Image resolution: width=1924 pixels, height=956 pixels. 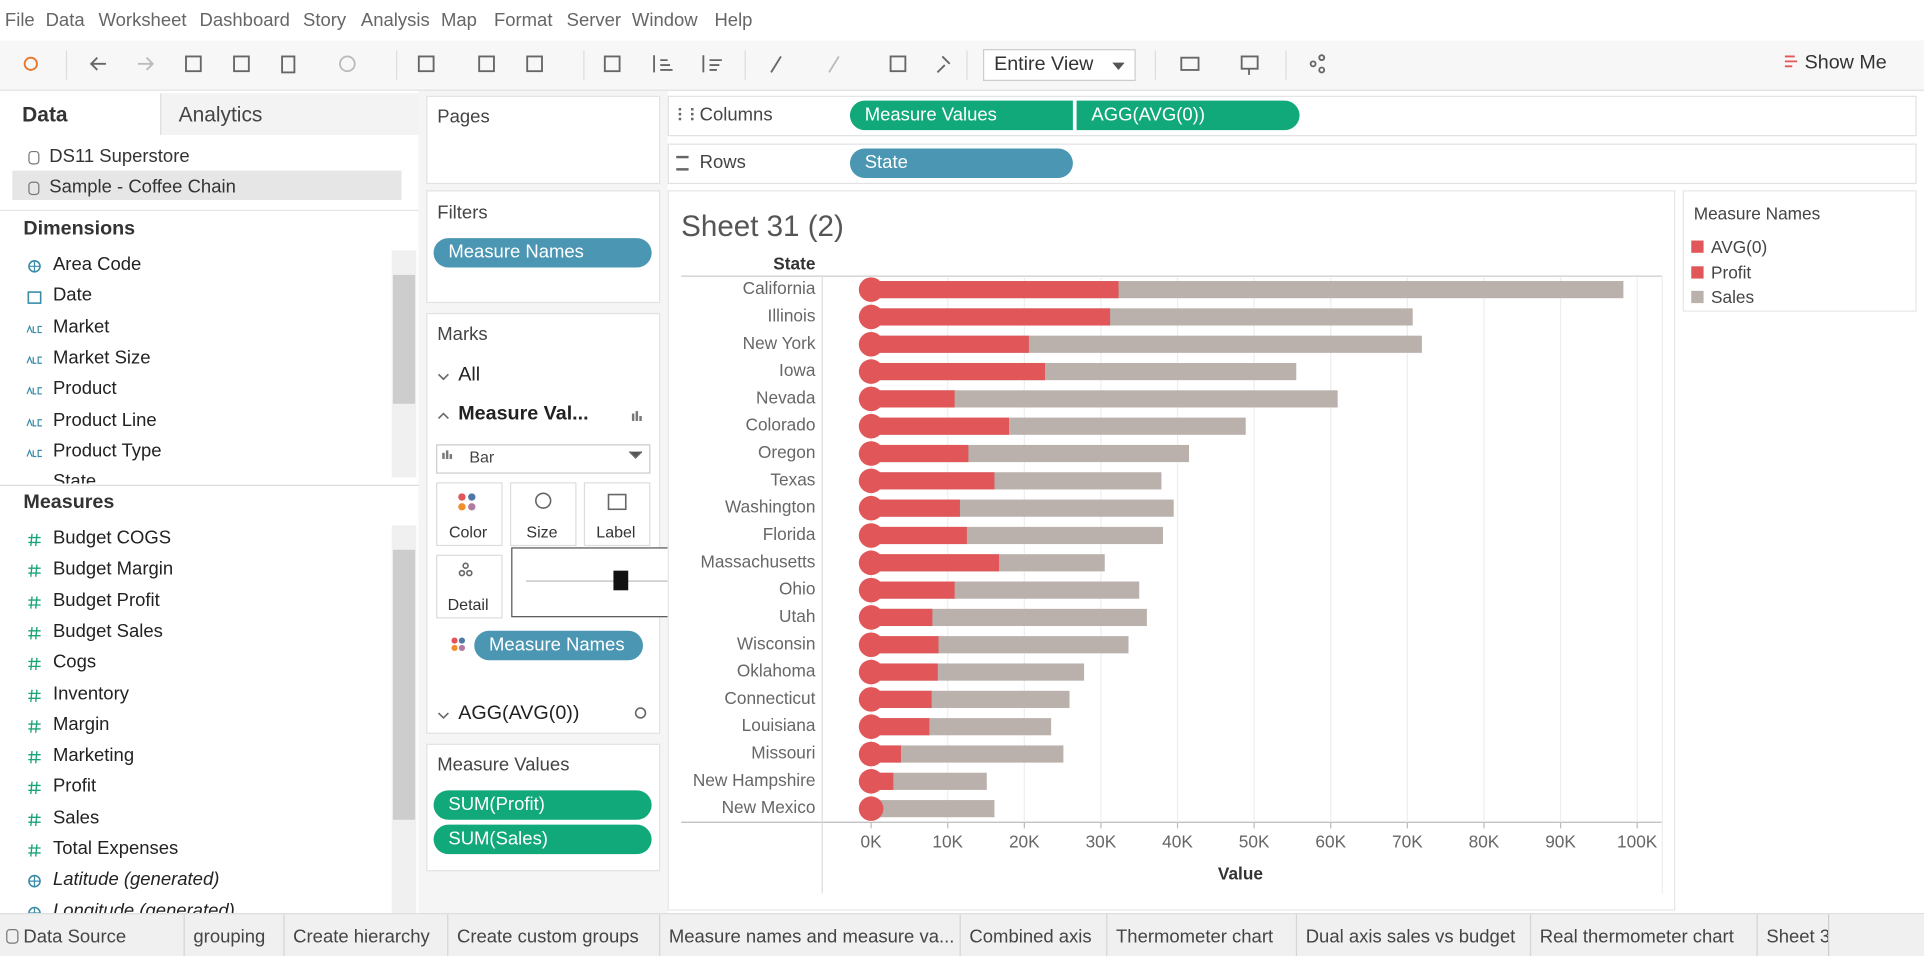 I want to click on dimensions-header: Dimensions, so click(x=79, y=229).